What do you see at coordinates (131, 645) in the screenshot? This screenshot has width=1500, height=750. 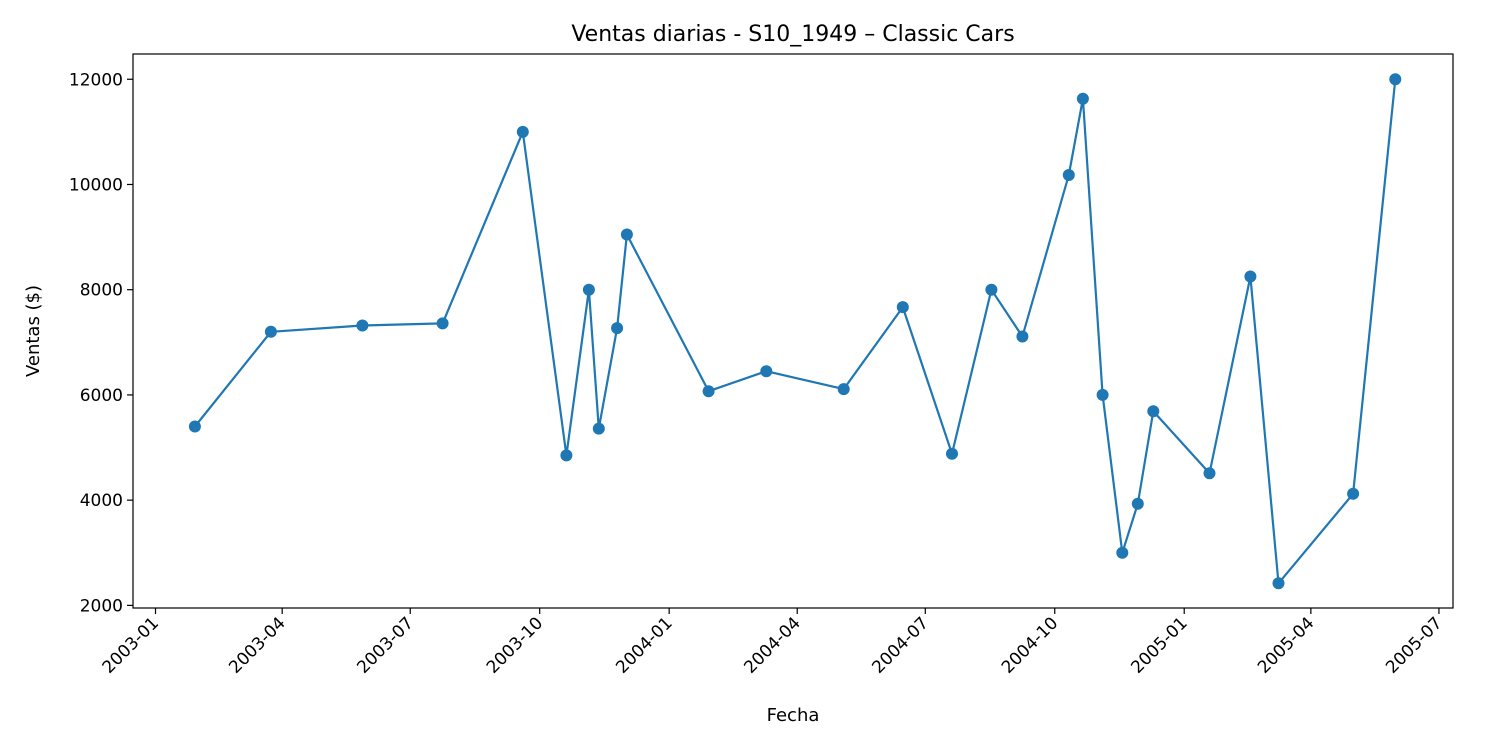 I see `x-tick-label: 2003-01` at bounding box center [131, 645].